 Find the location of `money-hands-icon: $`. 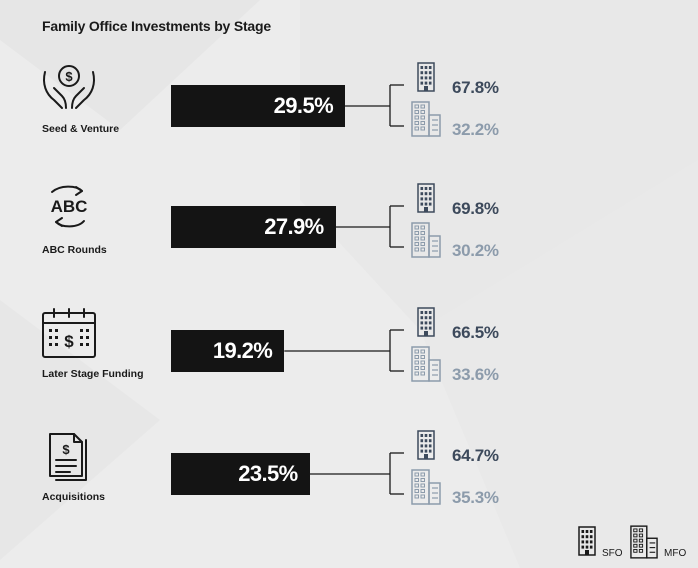

money-hands-icon: $ is located at coordinates (69, 87).